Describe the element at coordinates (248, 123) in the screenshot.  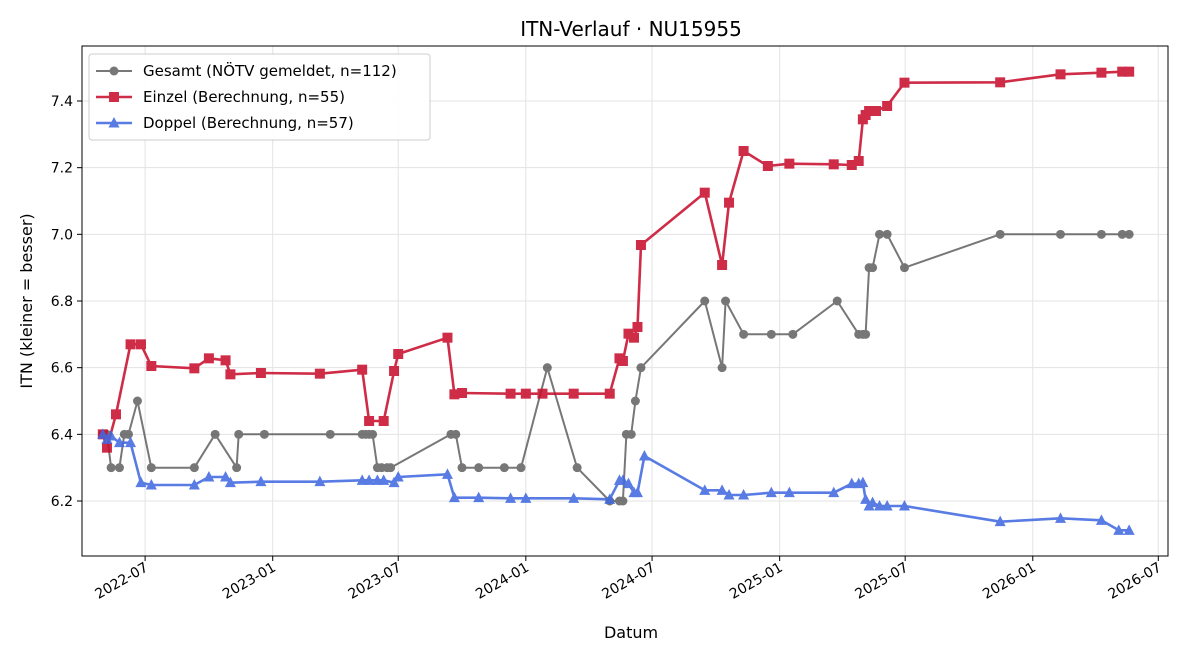
I see `legend-label: Doppel (Berechnung, n=57)` at that location.